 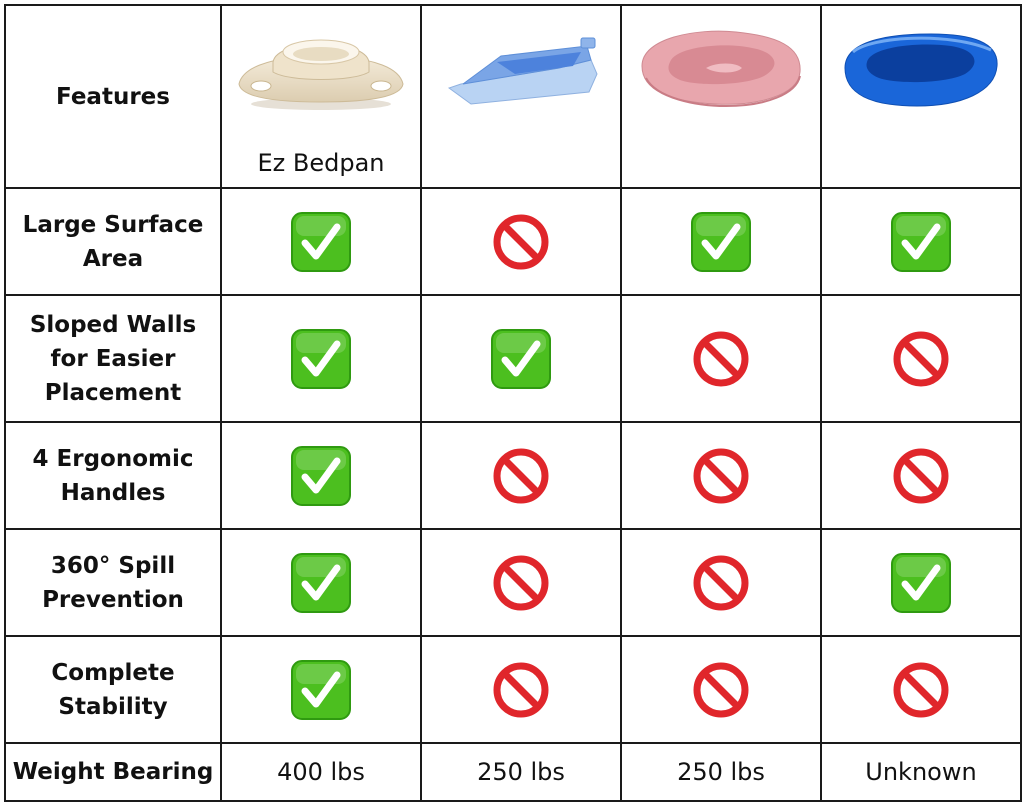 What do you see at coordinates (321, 74) in the screenshot?
I see `cream-four-handle-bedpan-icon` at bounding box center [321, 74].